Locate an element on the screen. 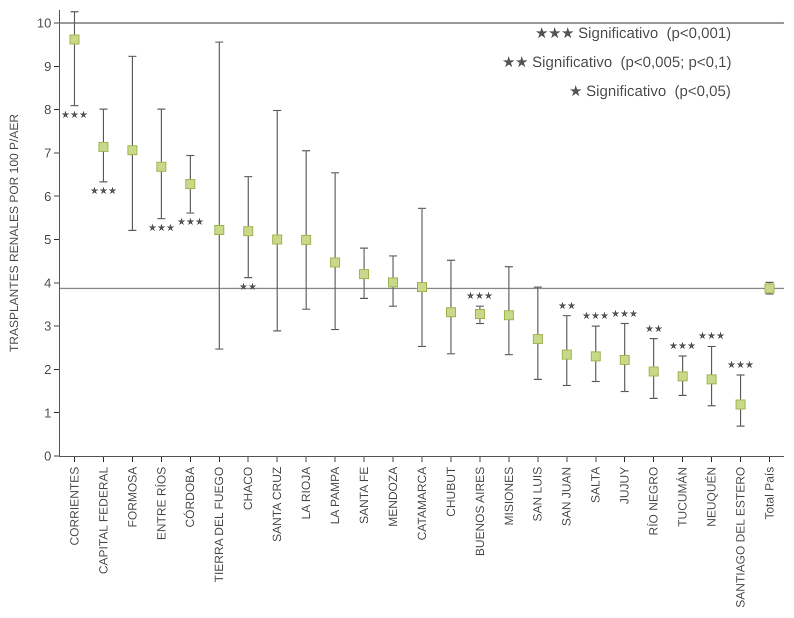 The height and width of the screenshot is (618, 794). x-tick-label: TIERRA DEL FUEGO is located at coordinates (219, 524).